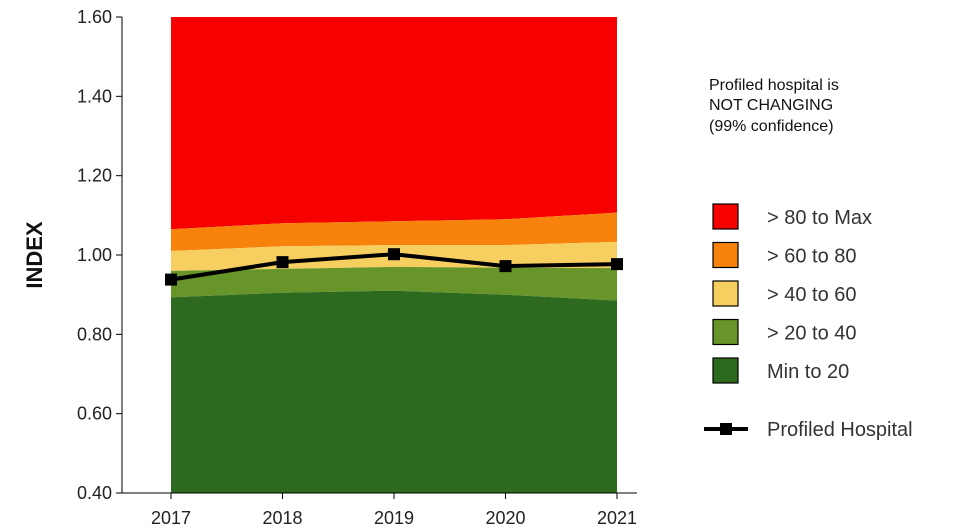 The height and width of the screenshot is (531, 960). What do you see at coordinates (726, 429) in the screenshot?
I see `legend-series-marker` at bounding box center [726, 429].